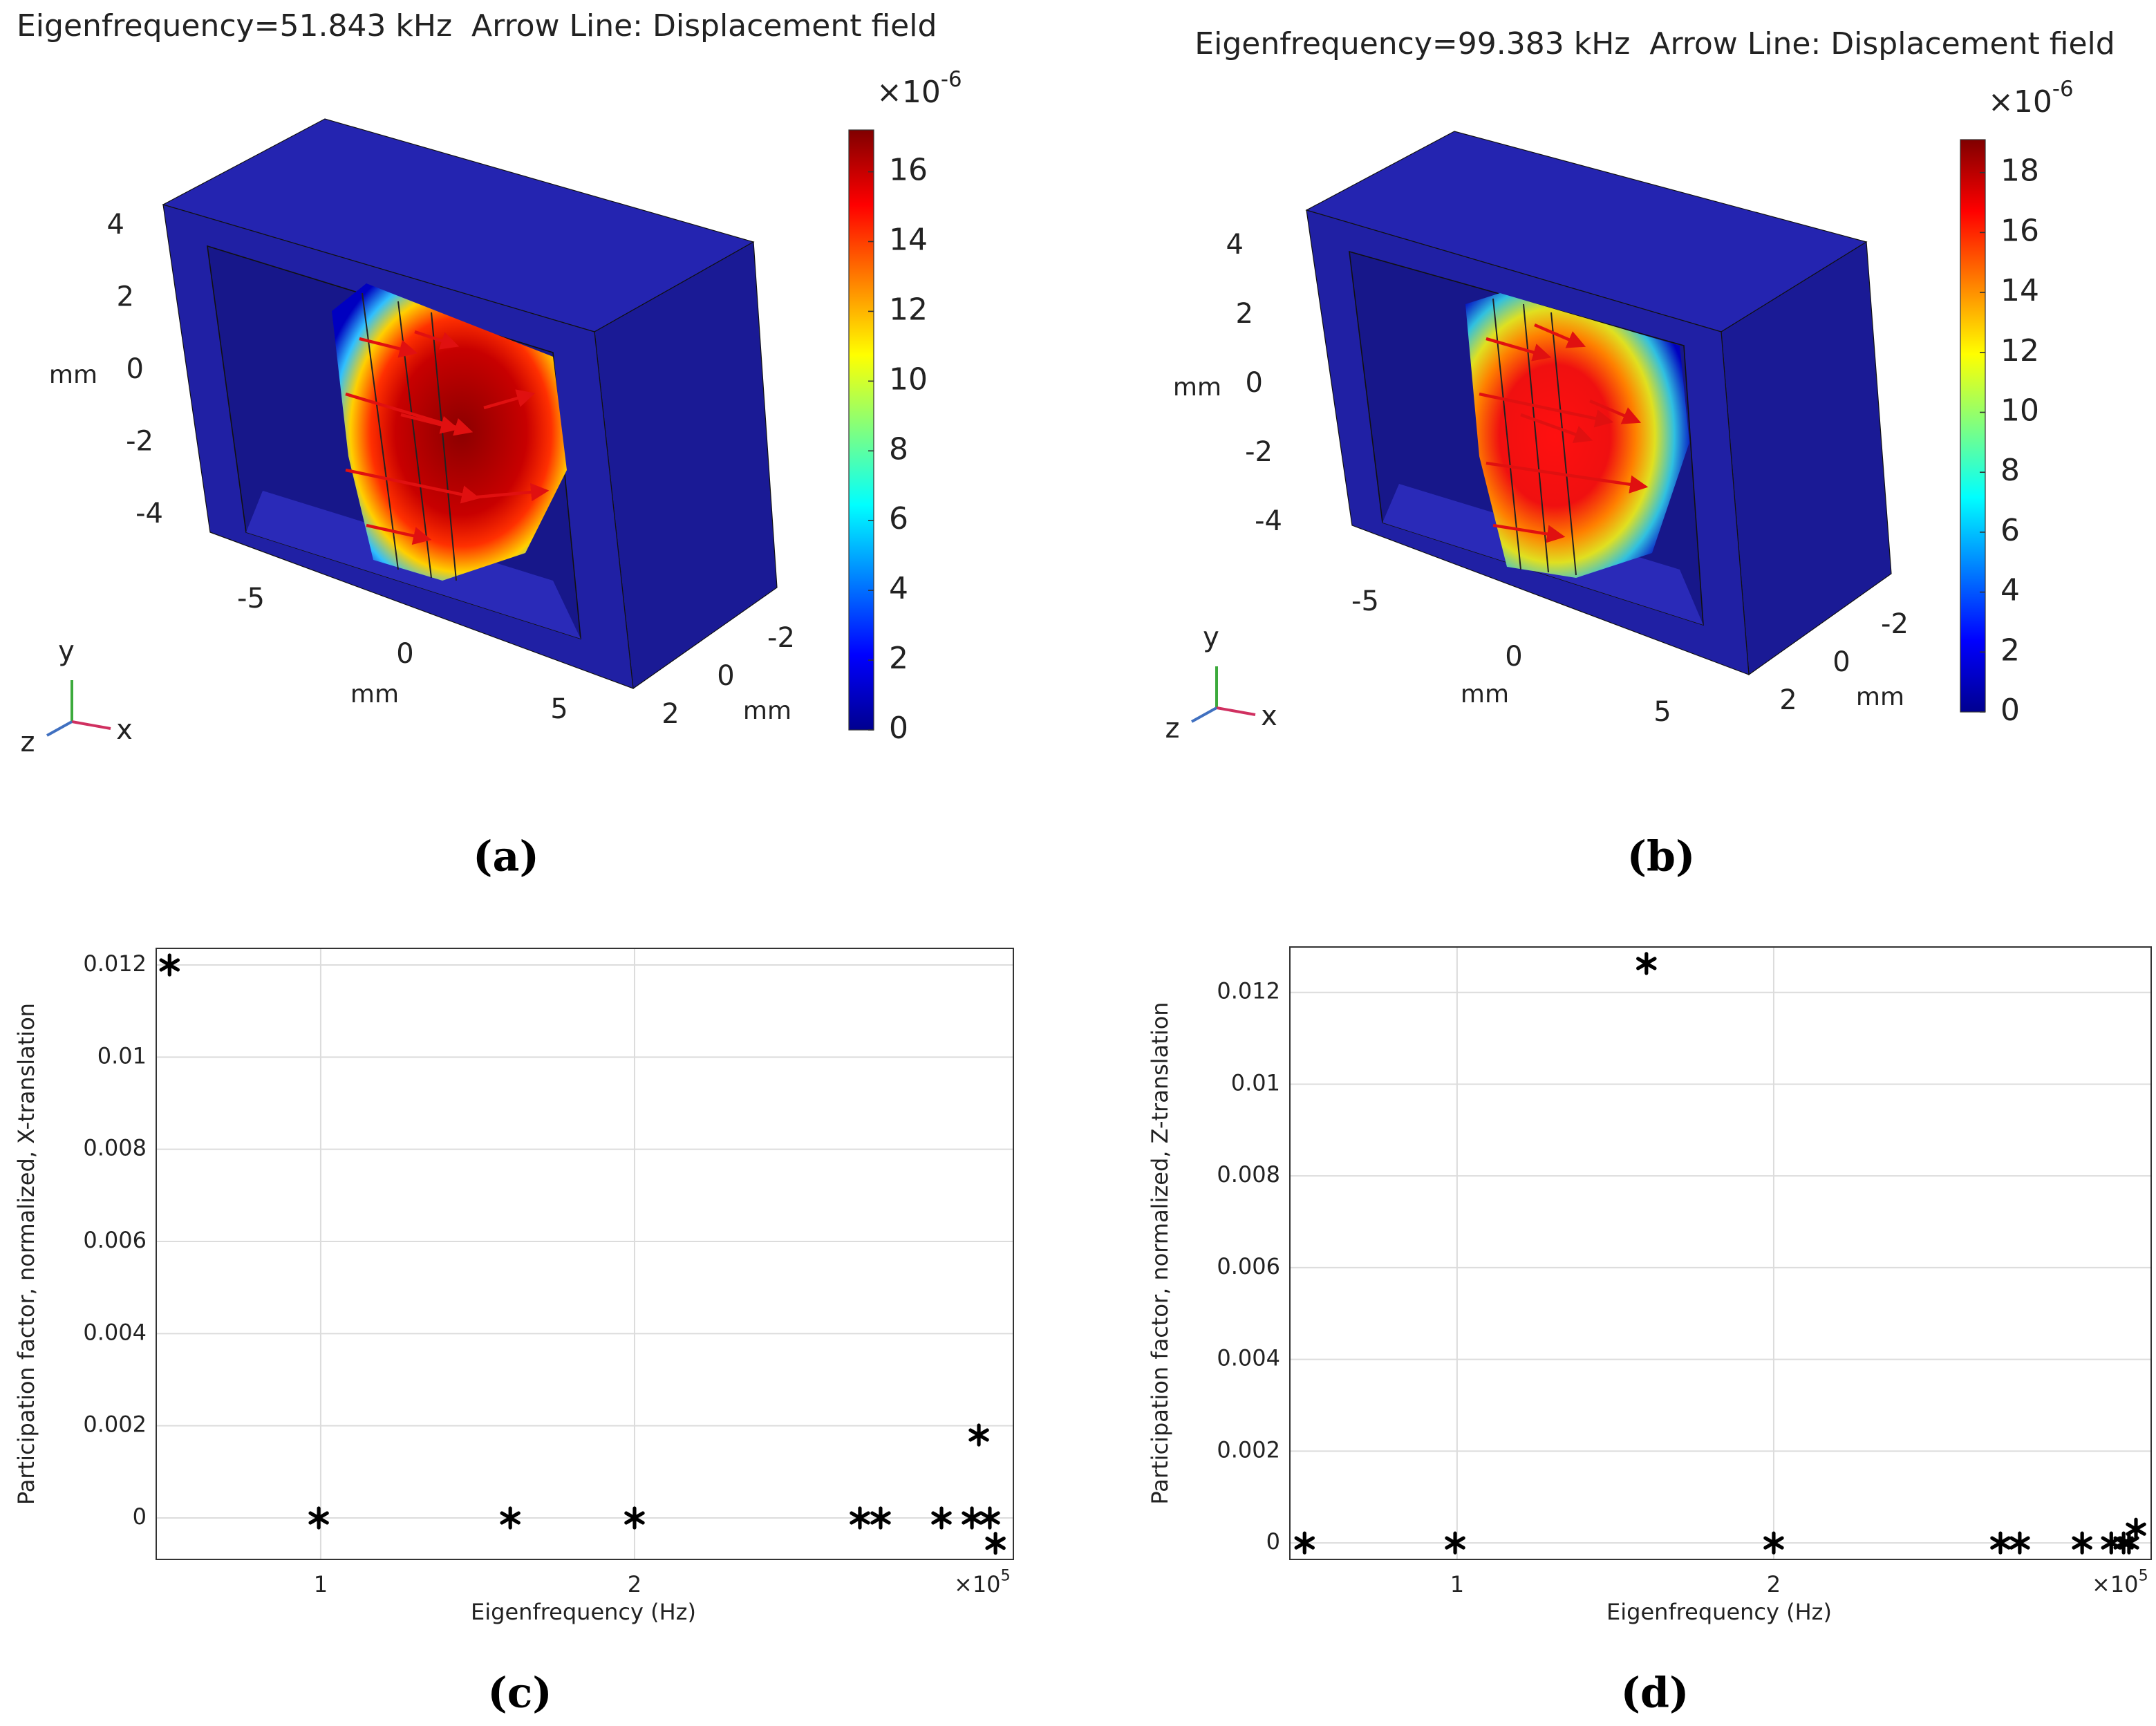  Describe the element at coordinates (115, 1424) in the screenshot. I see `y-tick-label: 0.002` at that location.